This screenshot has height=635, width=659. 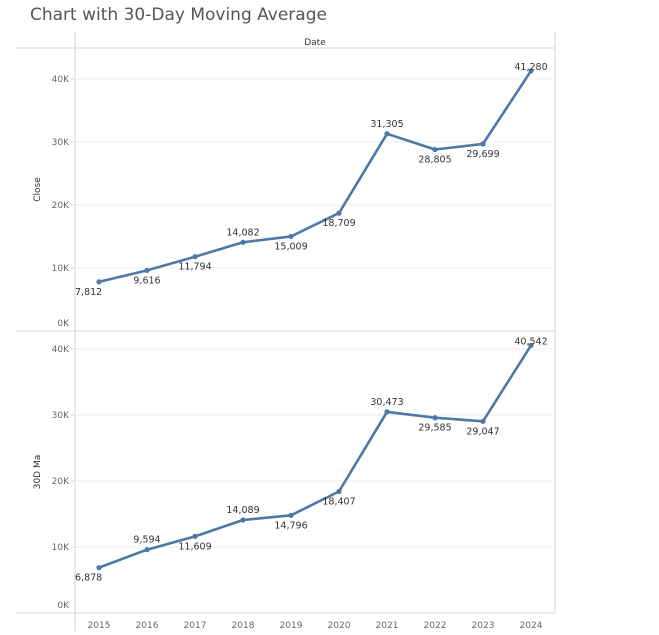 What do you see at coordinates (242, 232) in the screenshot?
I see `data-label: 14,082` at bounding box center [242, 232].